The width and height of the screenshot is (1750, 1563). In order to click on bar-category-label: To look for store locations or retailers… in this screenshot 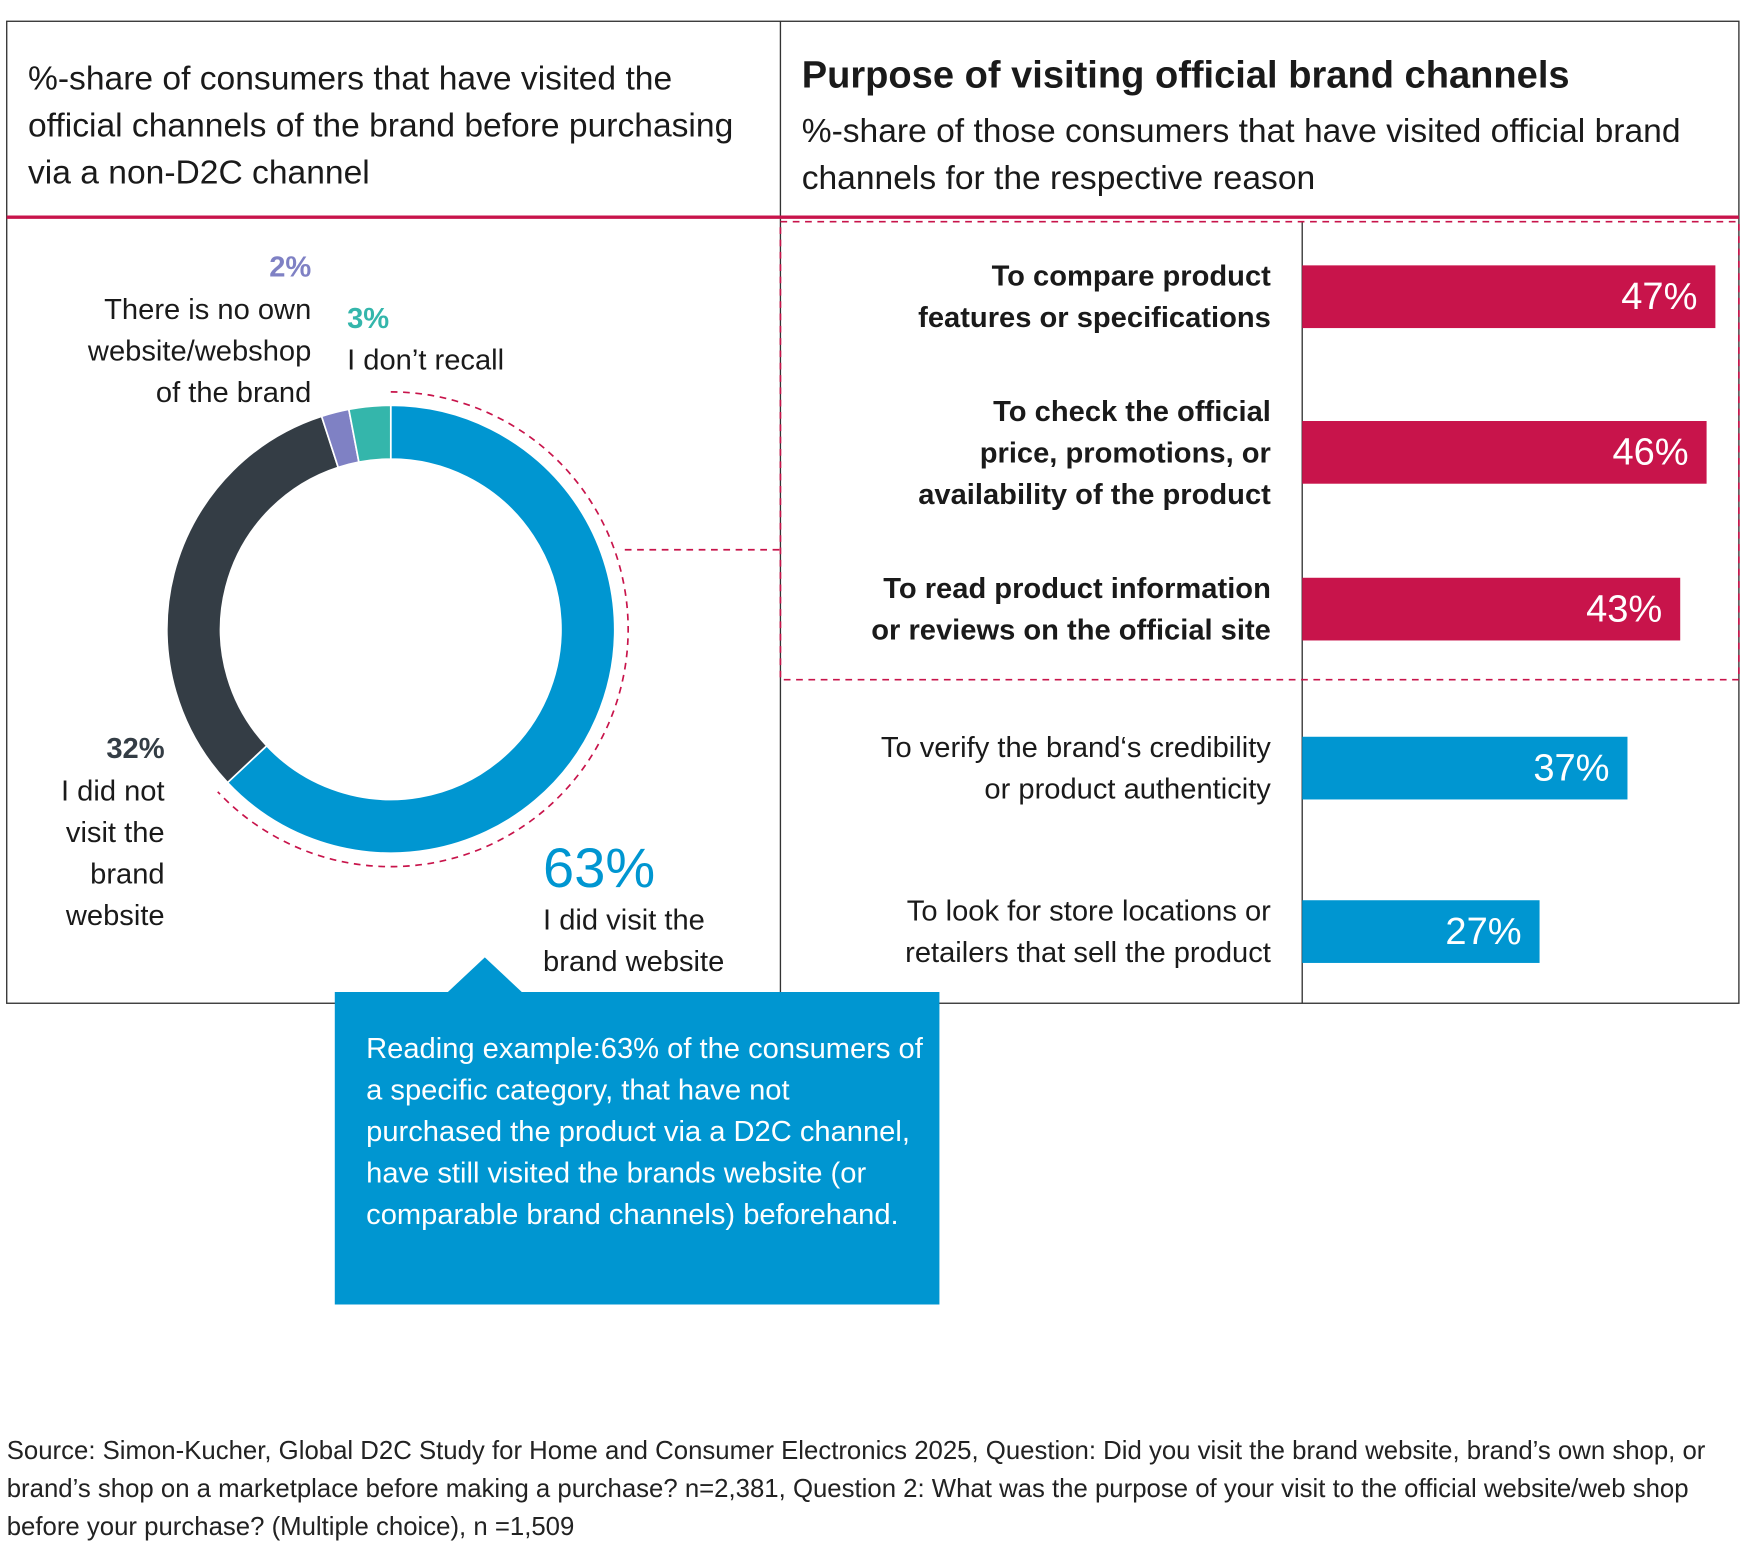, I will do `click(1088, 931)`.